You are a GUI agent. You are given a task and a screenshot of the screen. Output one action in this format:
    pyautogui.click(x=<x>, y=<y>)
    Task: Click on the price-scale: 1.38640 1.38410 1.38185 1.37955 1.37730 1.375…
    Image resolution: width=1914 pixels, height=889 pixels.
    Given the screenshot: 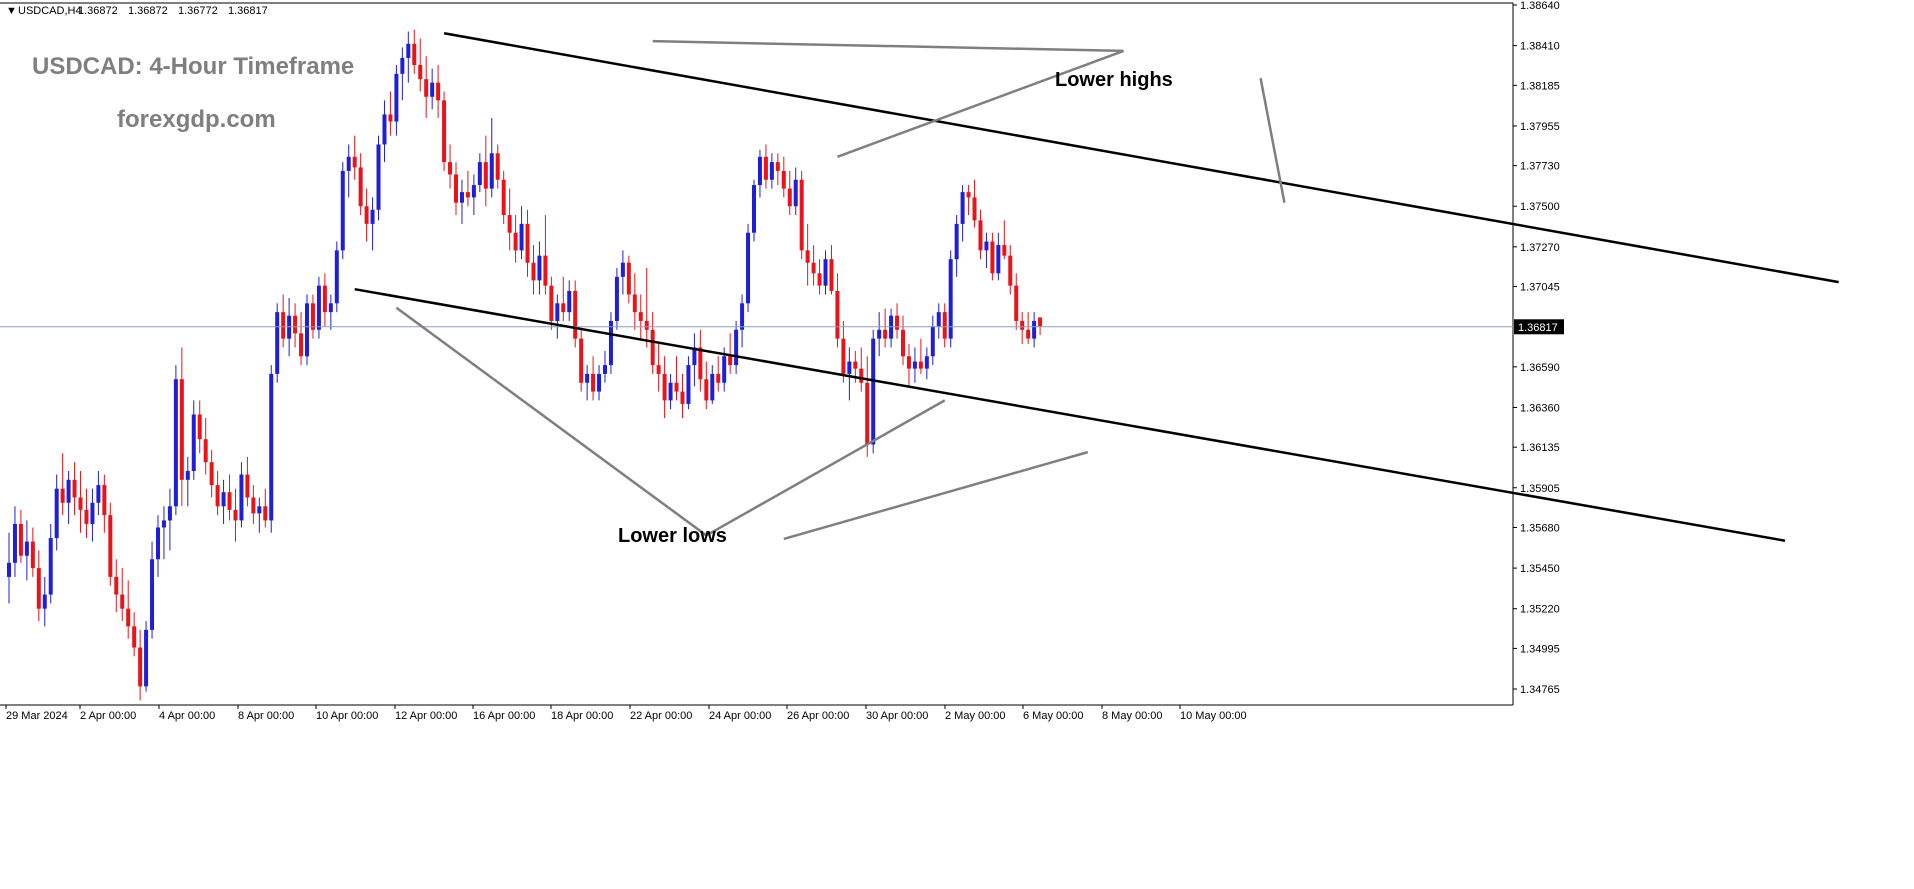 What is the action you would take?
    pyautogui.click(x=1536, y=348)
    